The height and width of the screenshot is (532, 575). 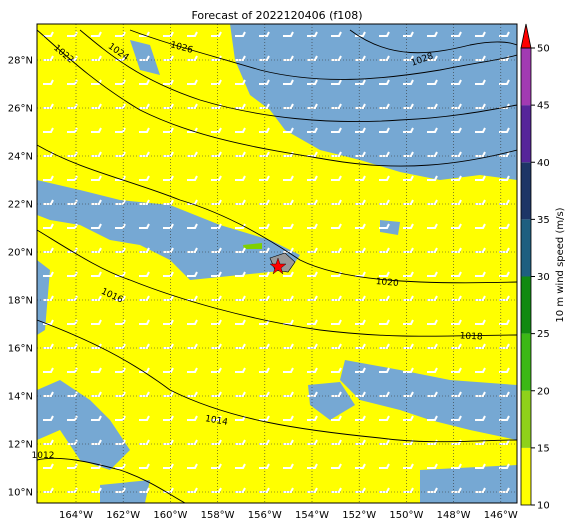 What do you see at coordinates (543, 220) in the screenshot?
I see `colorbar-tick-label: 35` at bounding box center [543, 220].